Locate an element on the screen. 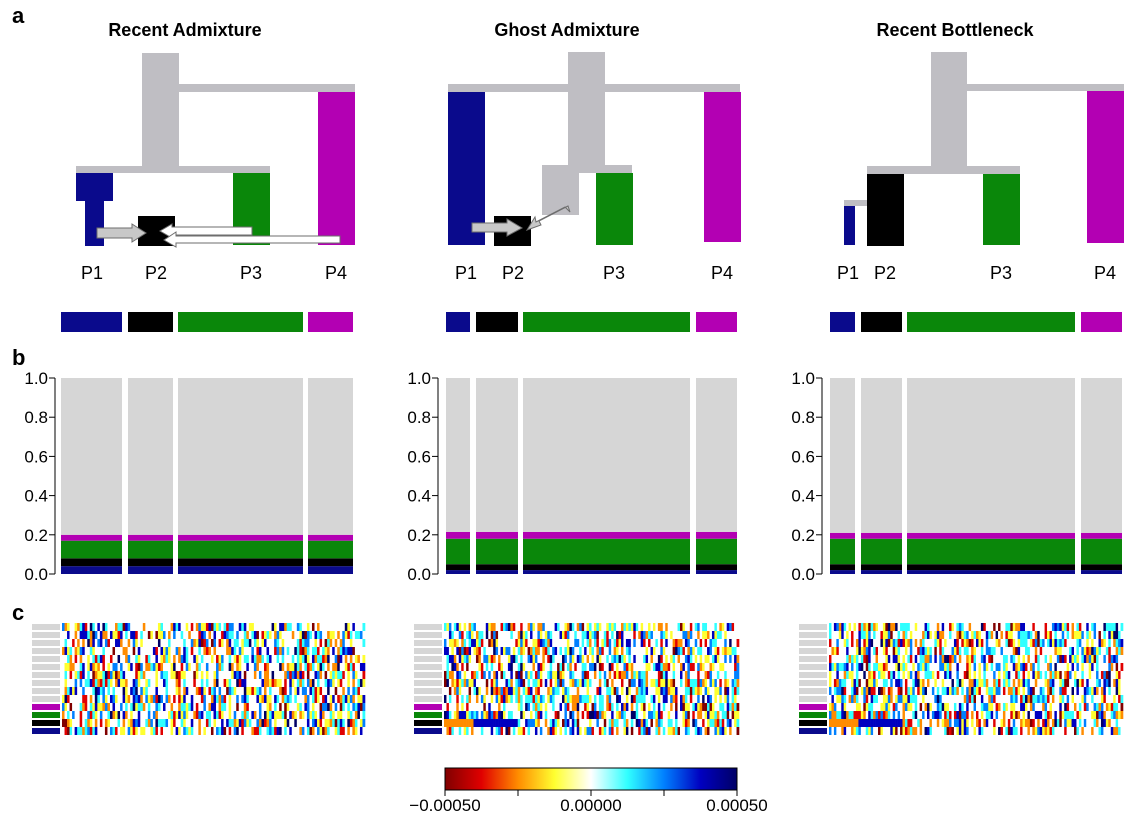 The width and height of the screenshot is (1134, 815). tree-trunk is located at coordinates (949, 109).